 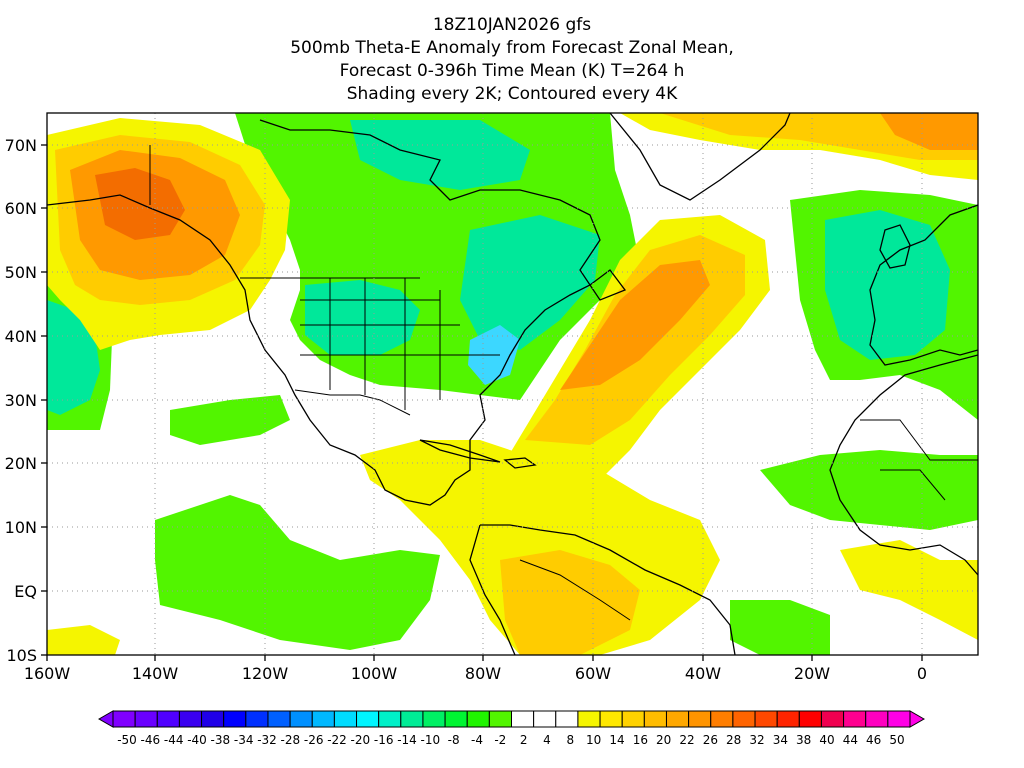 What do you see at coordinates (244, 740) in the screenshot?
I see `colorbar-label: -34` at bounding box center [244, 740].